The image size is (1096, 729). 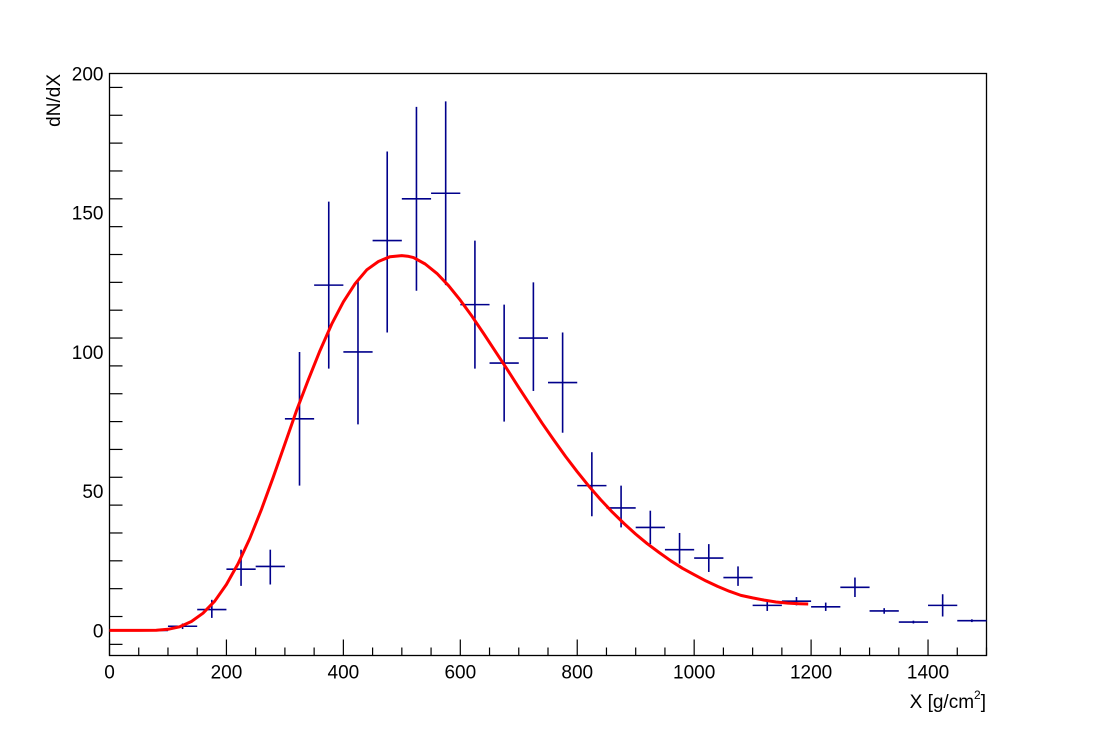 I want to click on x-tick-label: 0, so click(x=109, y=673).